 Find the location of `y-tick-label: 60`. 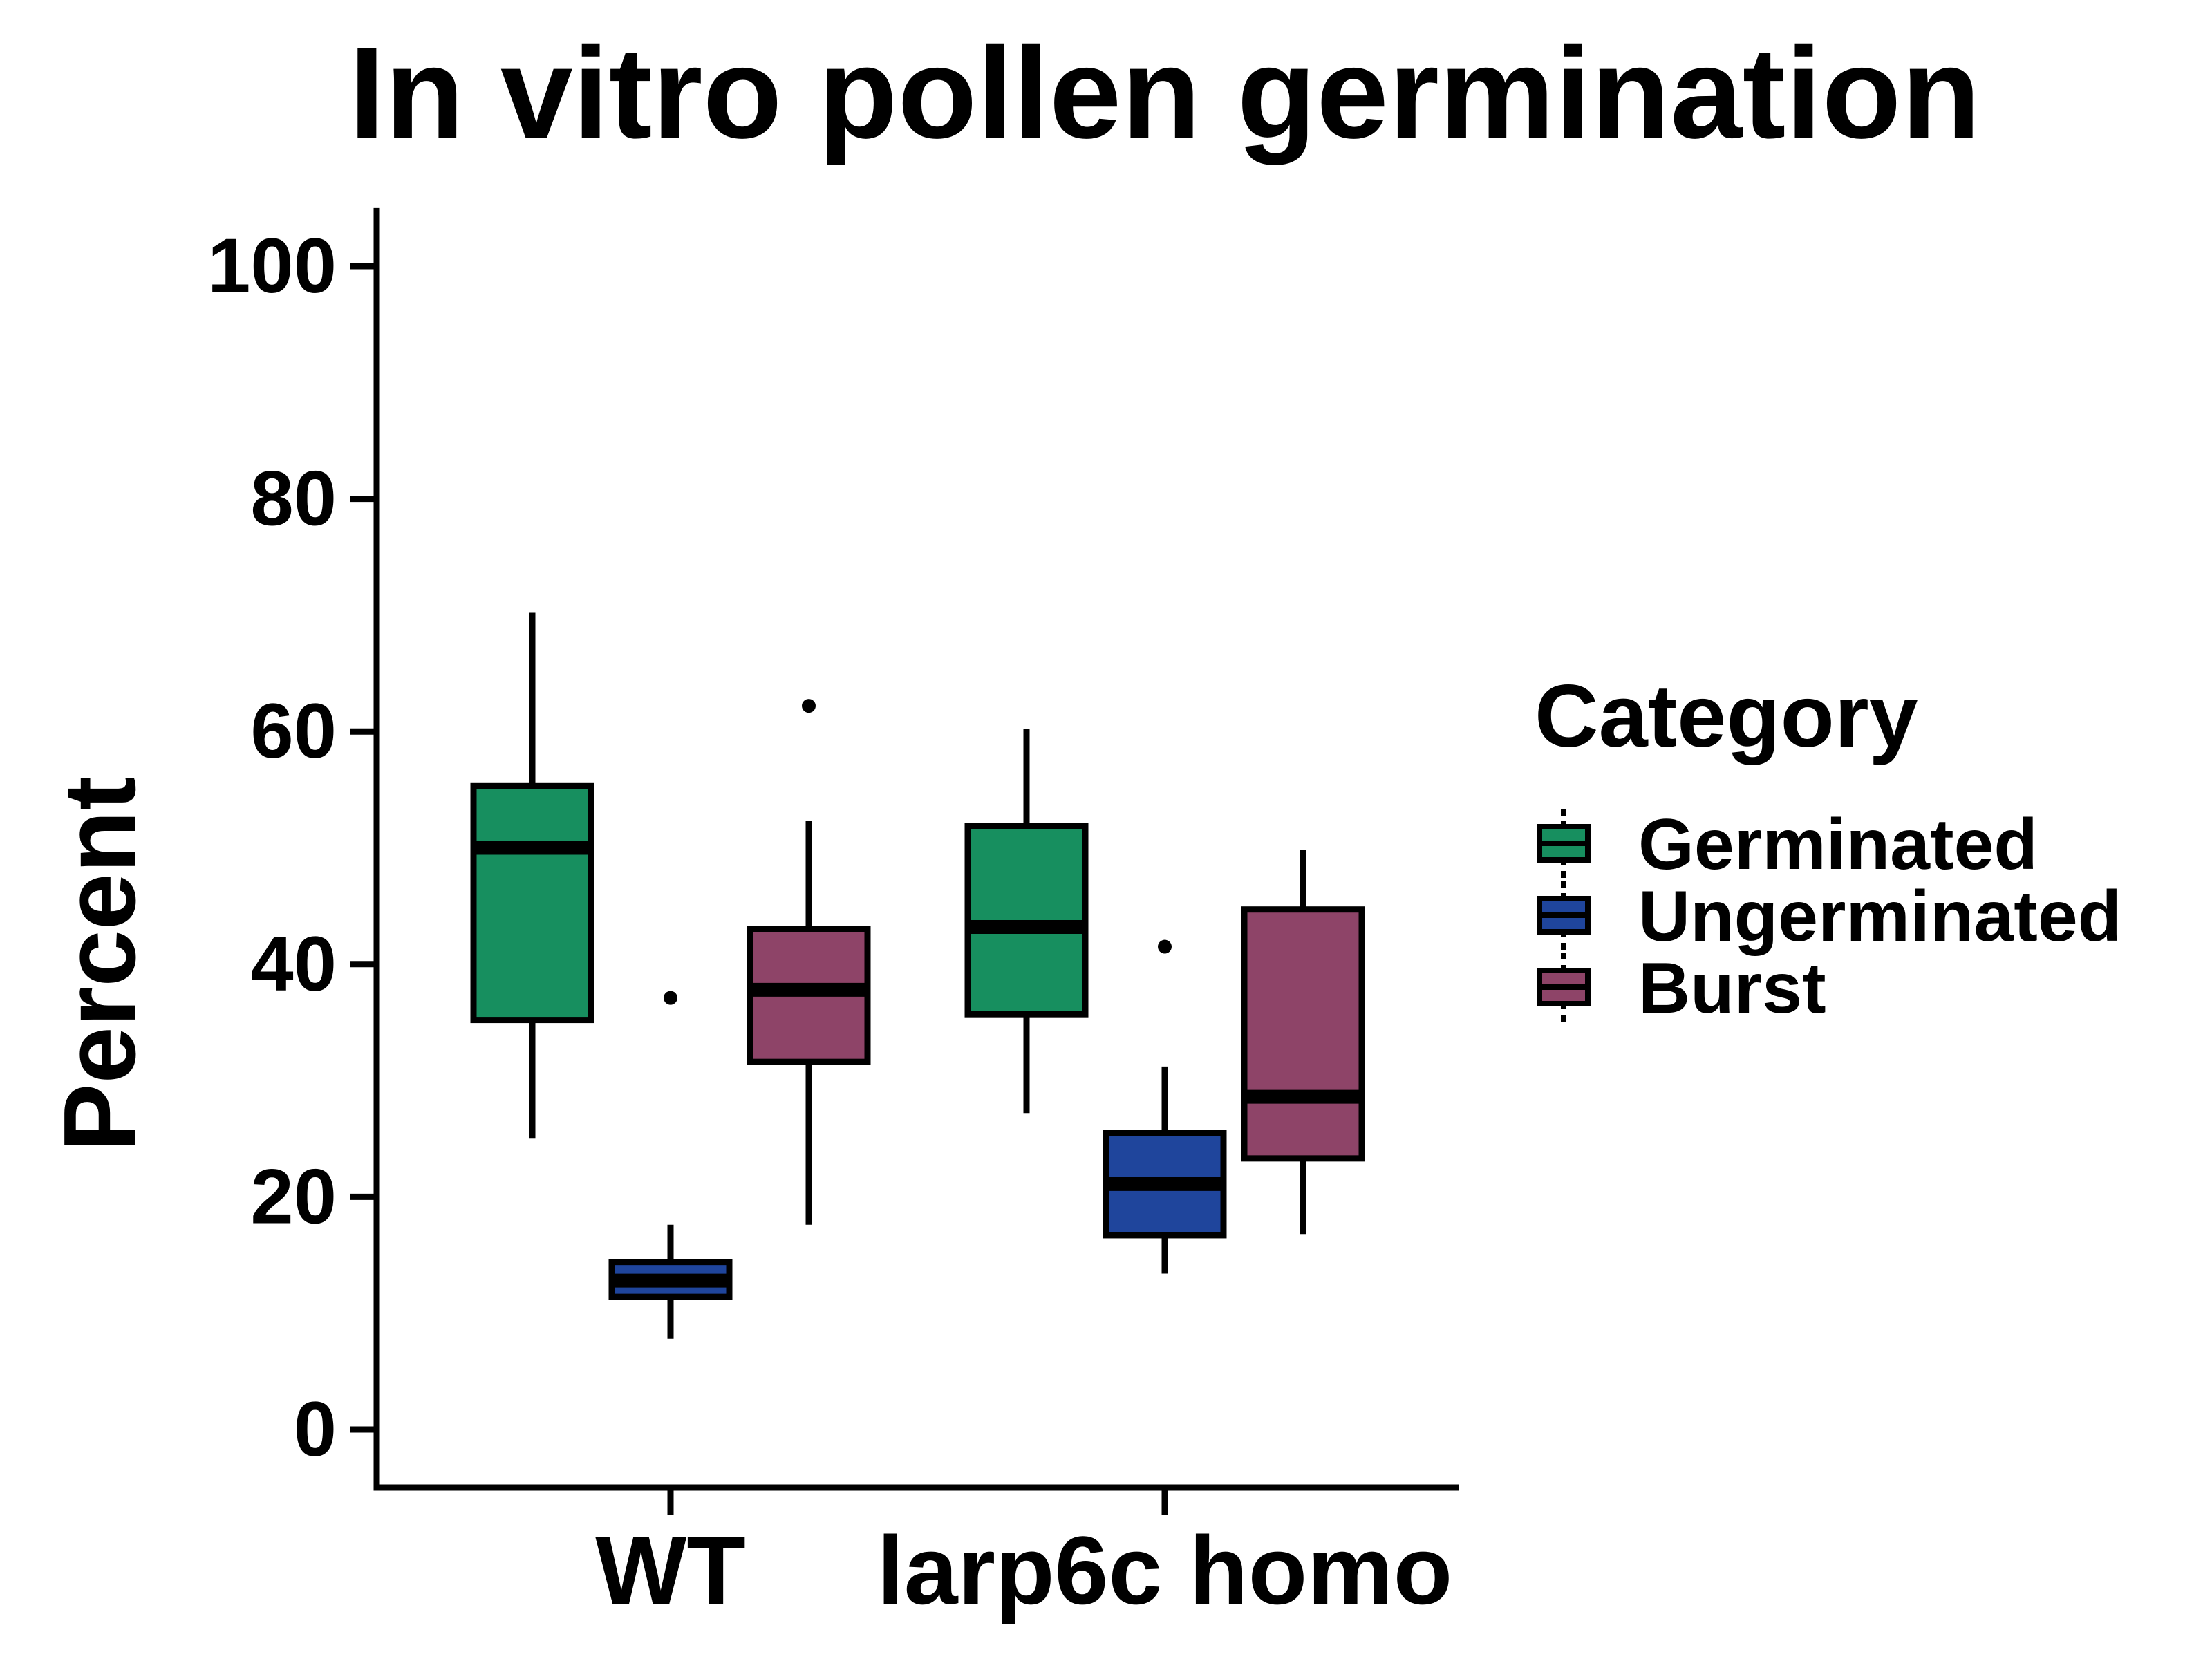

y-tick-label: 60 is located at coordinates (293, 731).